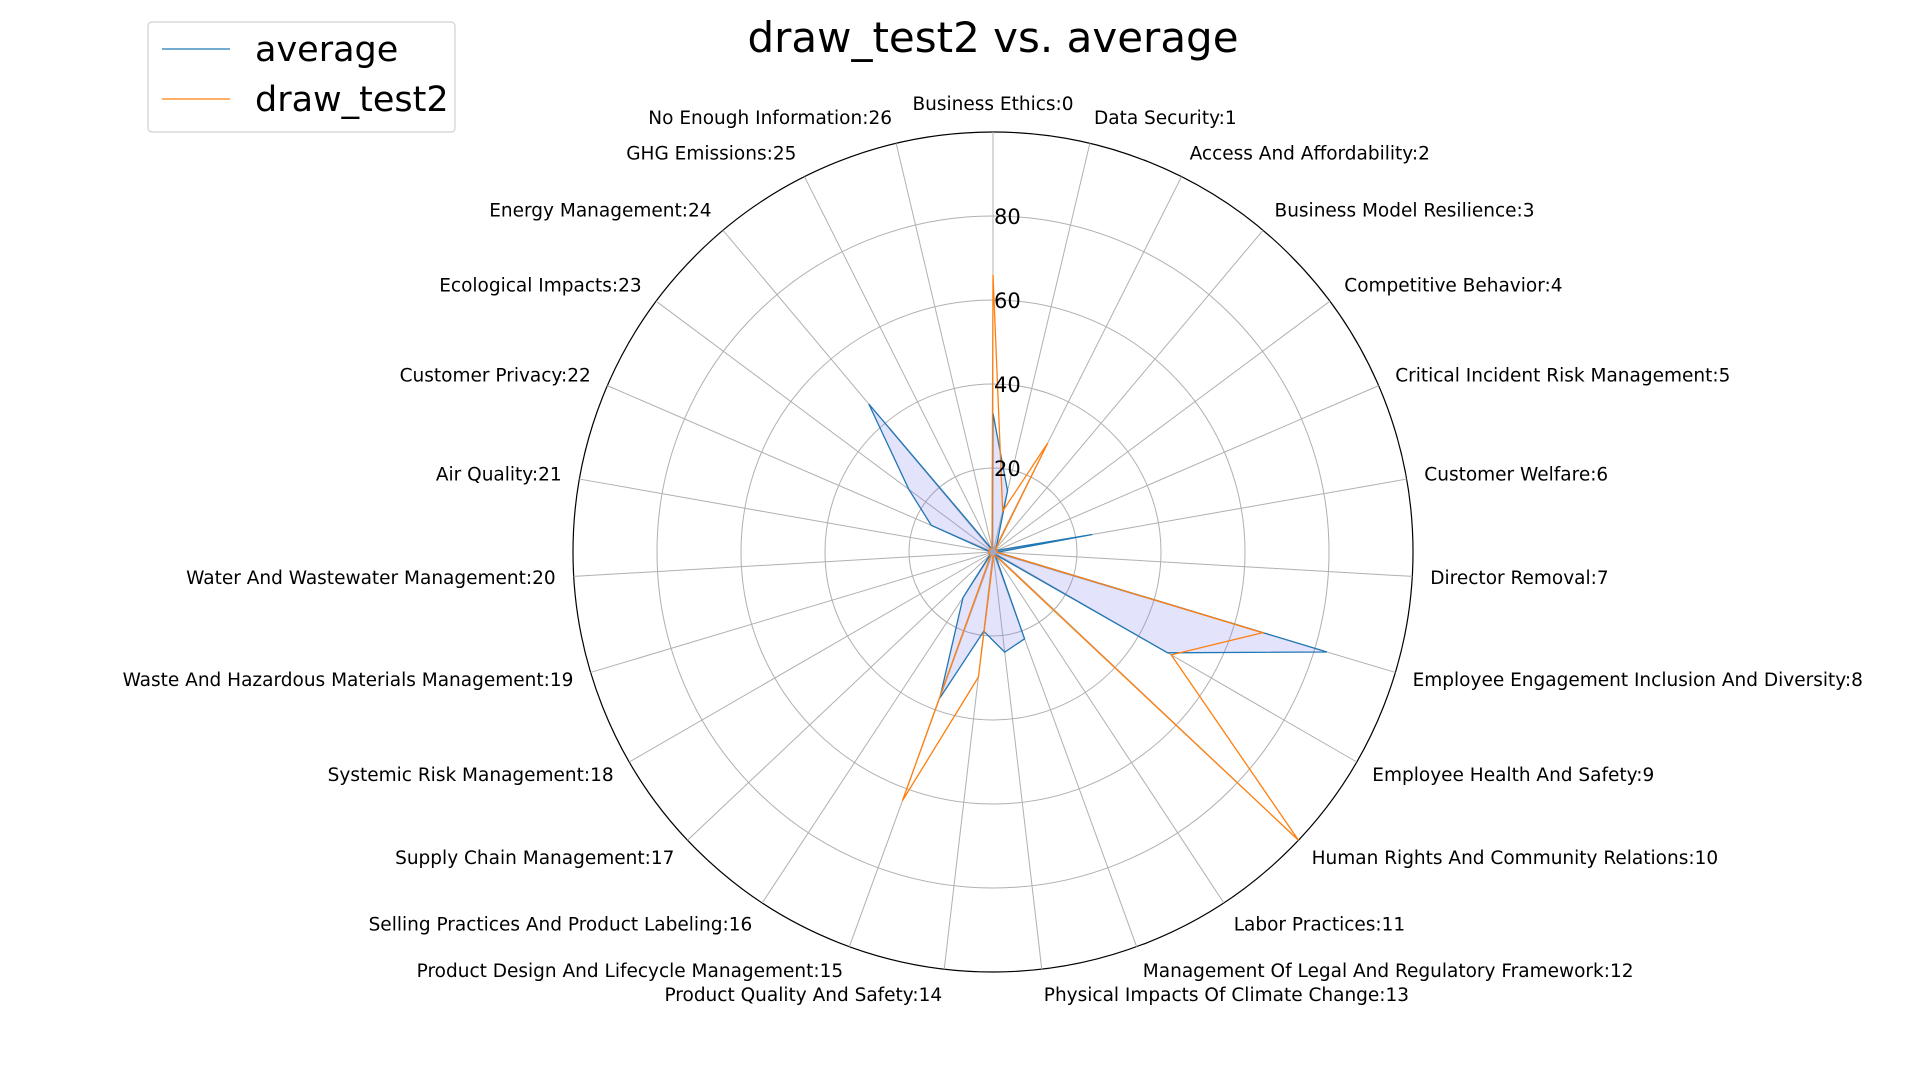 The image size is (1920, 1080). What do you see at coordinates (803, 995) in the screenshot?
I see `category-label-14: Product Quality And Safety:14` at bounding box center [803, 995].